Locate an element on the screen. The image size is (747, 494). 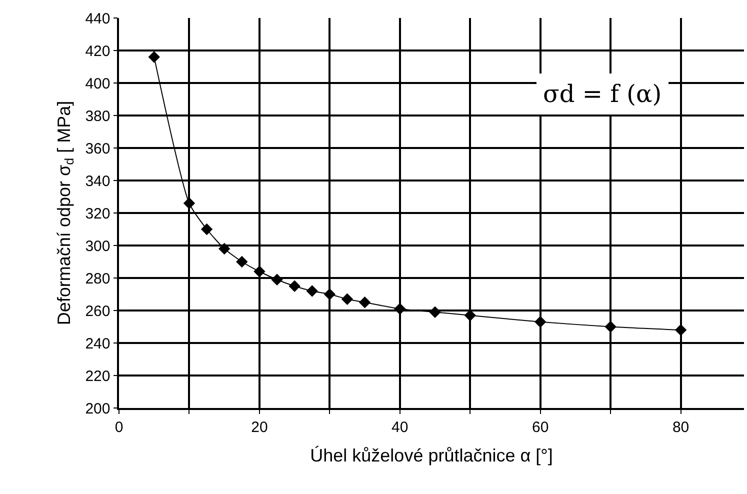
y-tick-label: 440 is located at coordinates (97, 19).